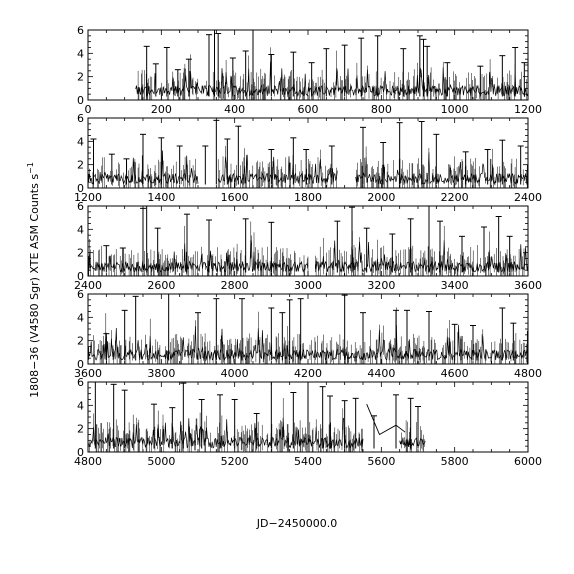 This screenshot has height=574, width=574. I want to click on x-tick-label: 800, so click(381, 109).